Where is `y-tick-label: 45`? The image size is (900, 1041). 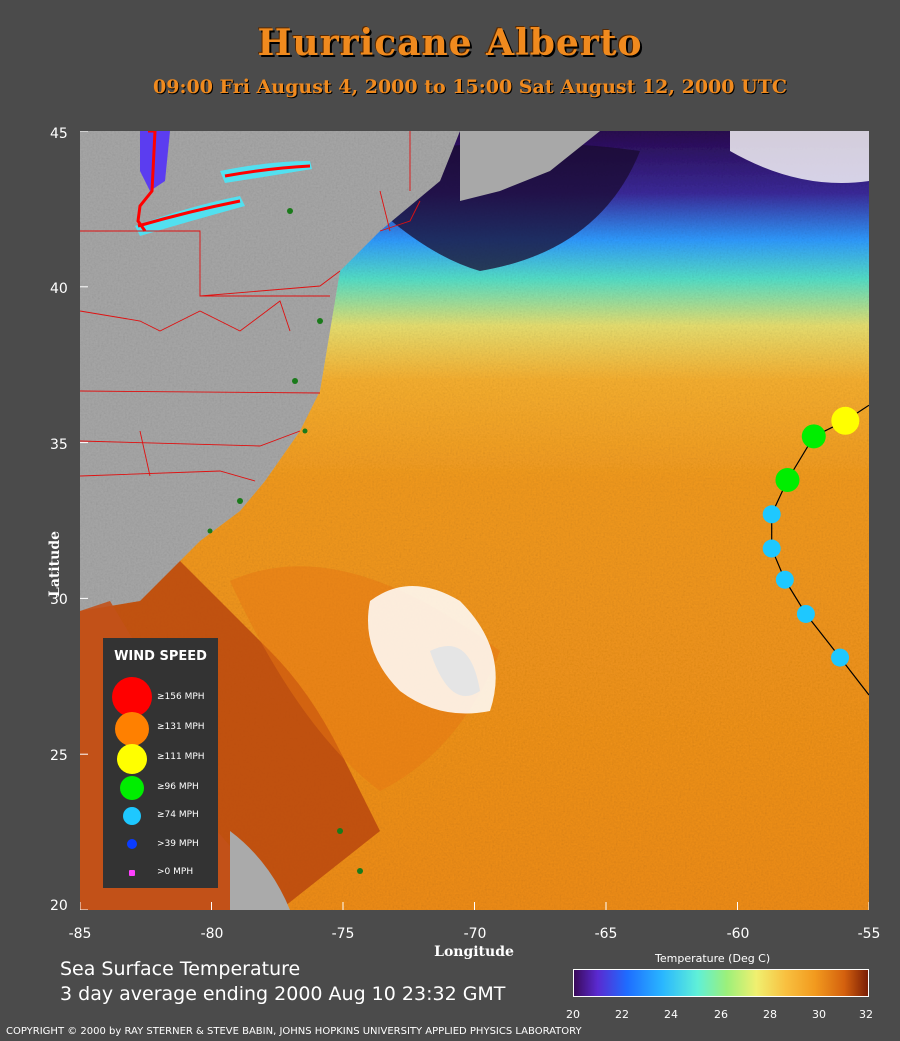 y-tick-label: 45 is located at coordinates (59, 134).